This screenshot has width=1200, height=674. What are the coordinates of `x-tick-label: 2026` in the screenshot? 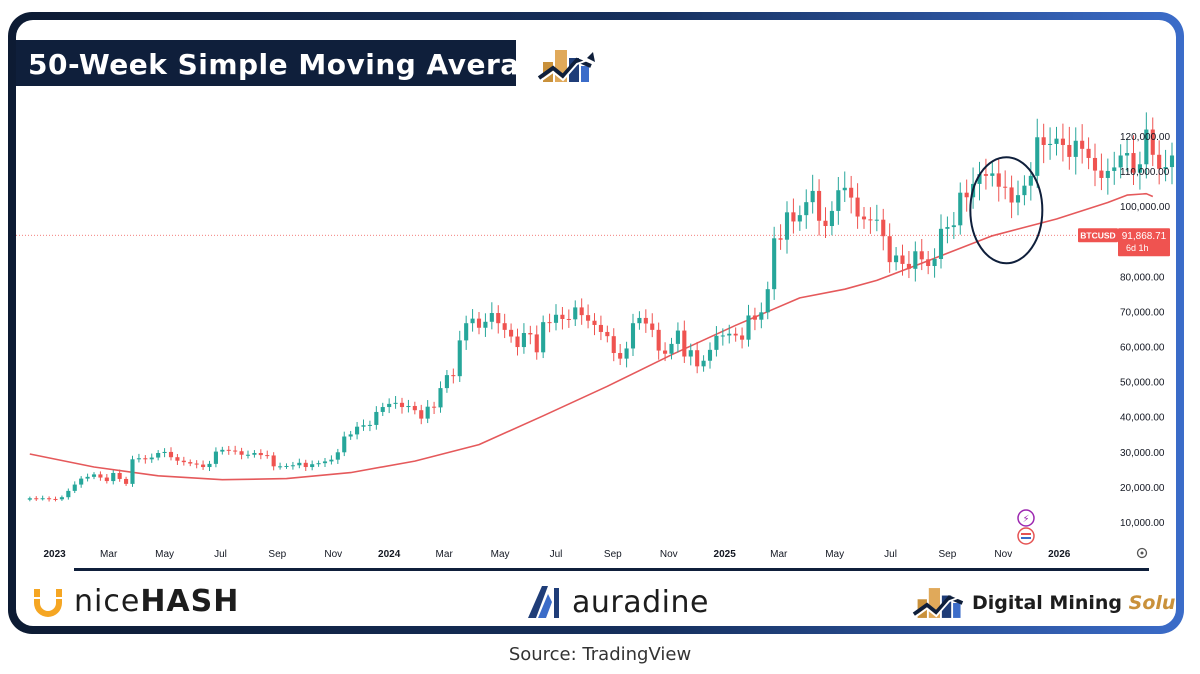 It's located at (1059, 554).